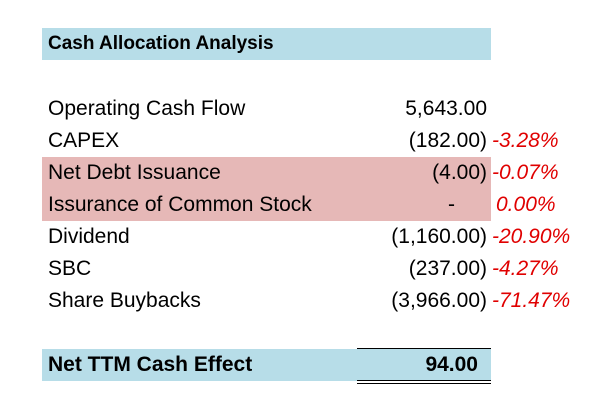  What do you see at coordinates (447, 268) in the screenshot?
I see `row-value: (237.00)` at bounding box center [447, 268].